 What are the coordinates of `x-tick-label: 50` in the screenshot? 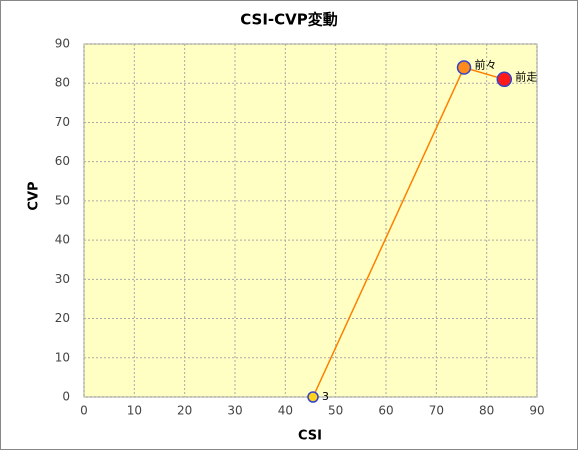 It's located at (335, 411).